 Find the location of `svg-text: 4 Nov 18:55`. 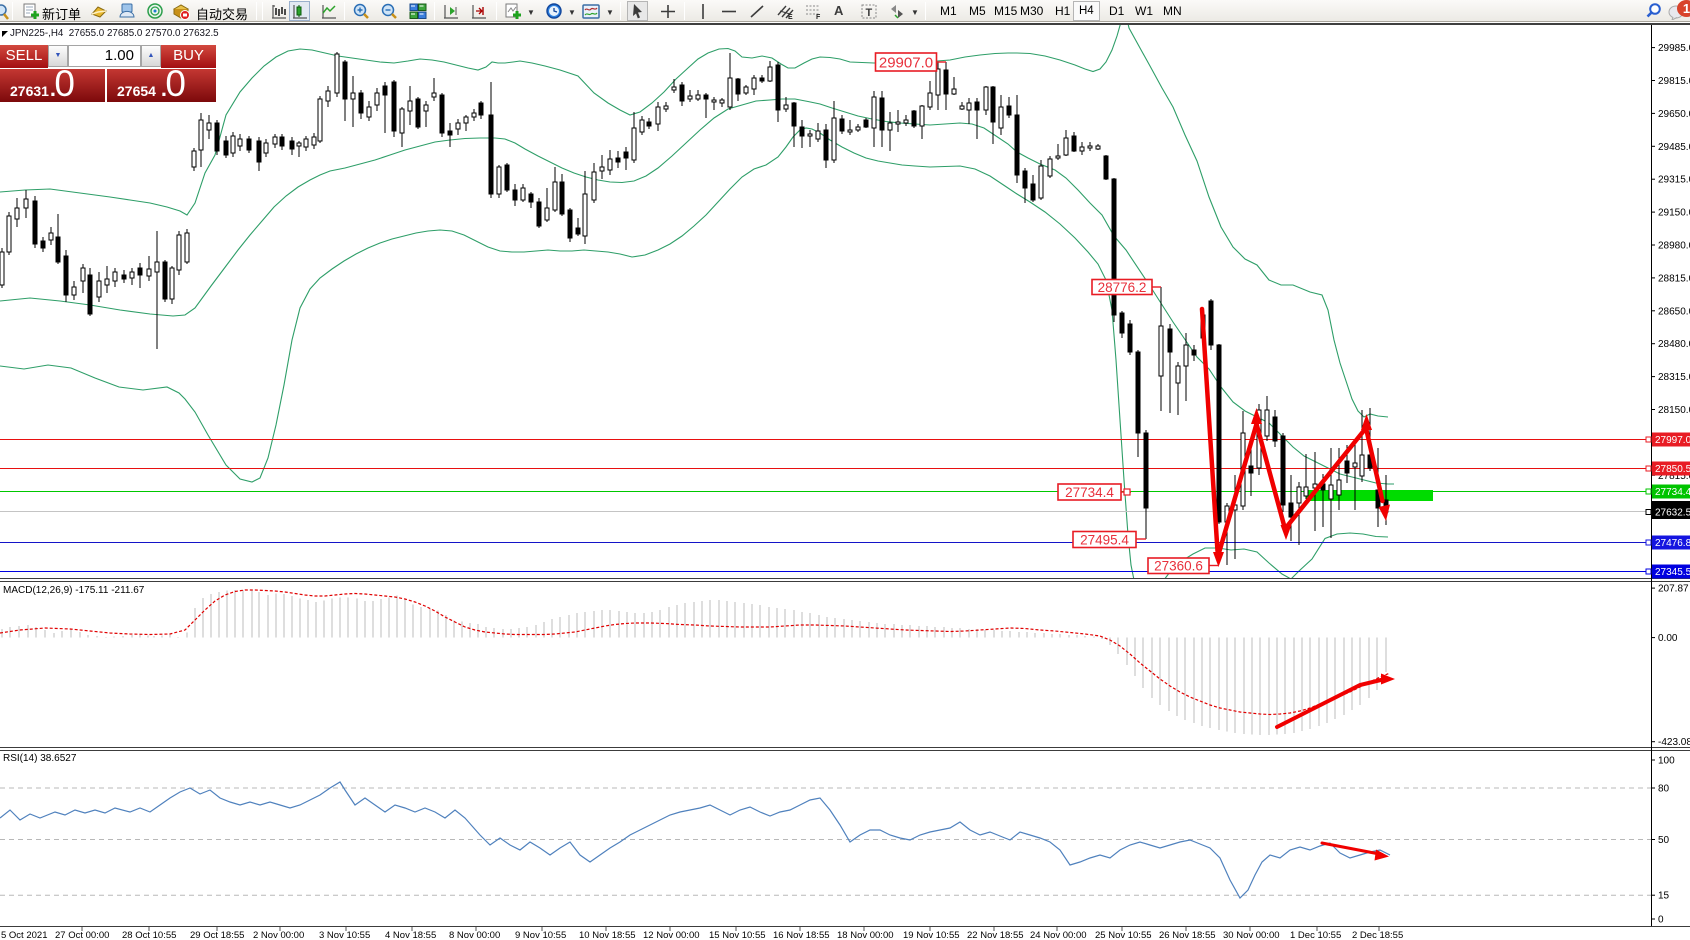

svg-text: 4 Nov 18:55 is located at coordinates (410, 935).